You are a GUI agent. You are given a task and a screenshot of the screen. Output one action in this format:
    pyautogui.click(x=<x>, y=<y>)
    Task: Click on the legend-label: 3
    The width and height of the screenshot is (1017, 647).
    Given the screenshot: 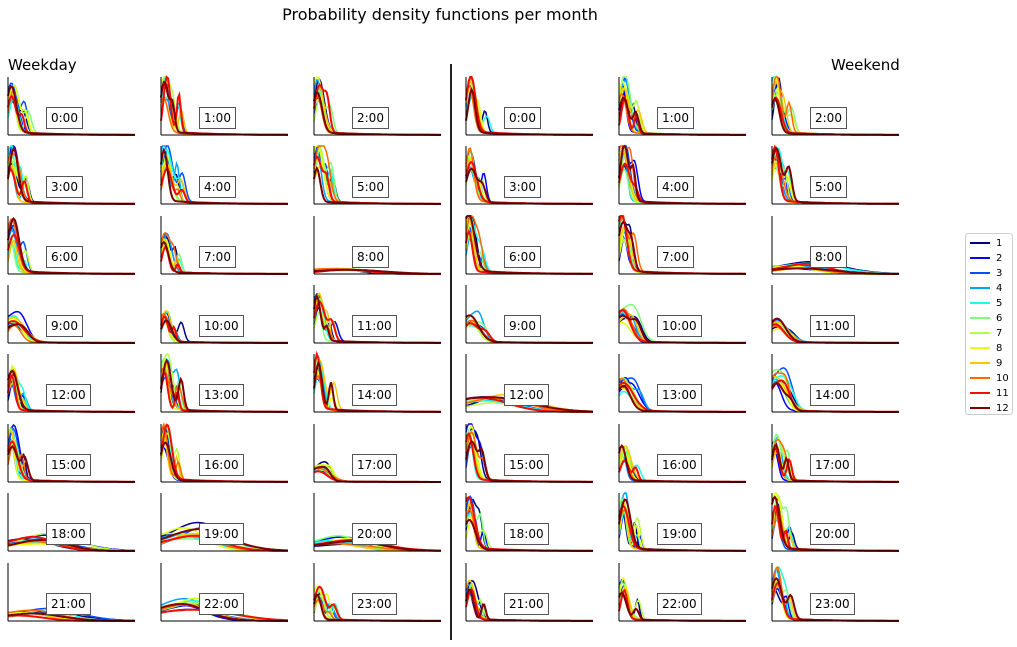 What is the action you would take?
    pyautogui.click(x=999, y=273)
    